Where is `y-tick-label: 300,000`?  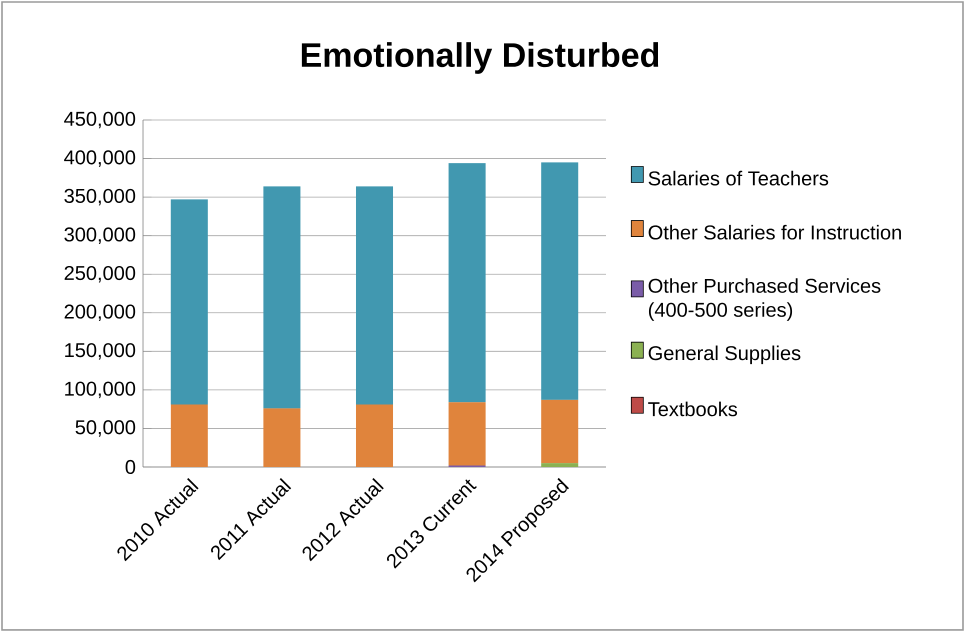
y-tick-label: 300,000 is located at coordinates (100, 235).